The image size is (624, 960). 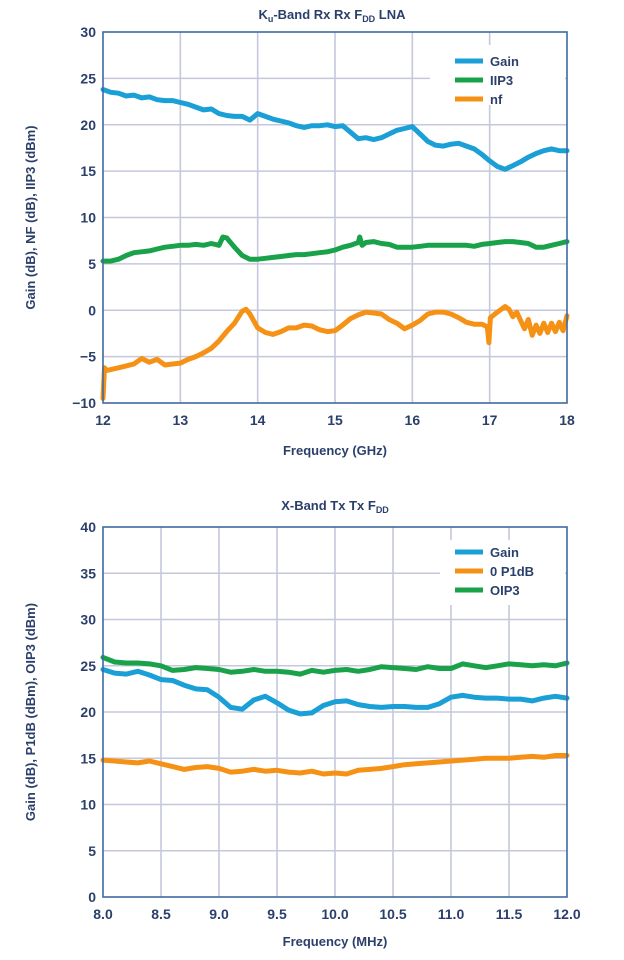 I want to click on x-tick-label: 13, so click(x=181, y=420).